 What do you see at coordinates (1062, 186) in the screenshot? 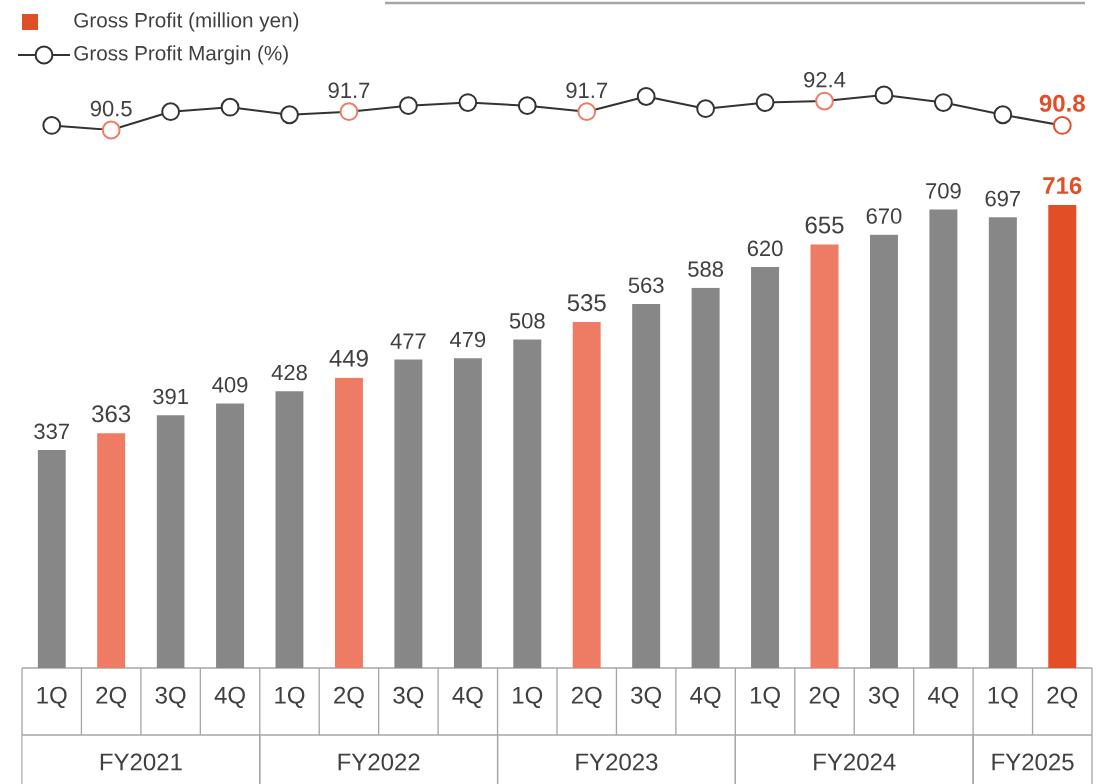
I see `data-label: 716` at bounding box center [1062, 186].